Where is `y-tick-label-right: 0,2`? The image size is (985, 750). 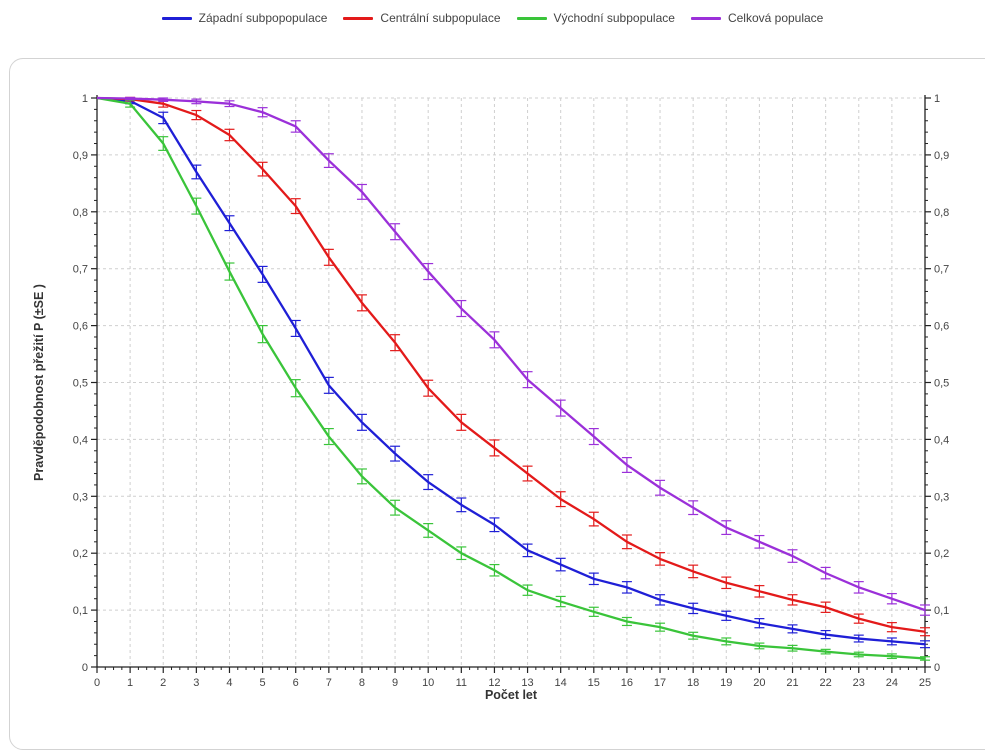
y-tick-label-right: 0,2 is located at coordinates (941, 554).